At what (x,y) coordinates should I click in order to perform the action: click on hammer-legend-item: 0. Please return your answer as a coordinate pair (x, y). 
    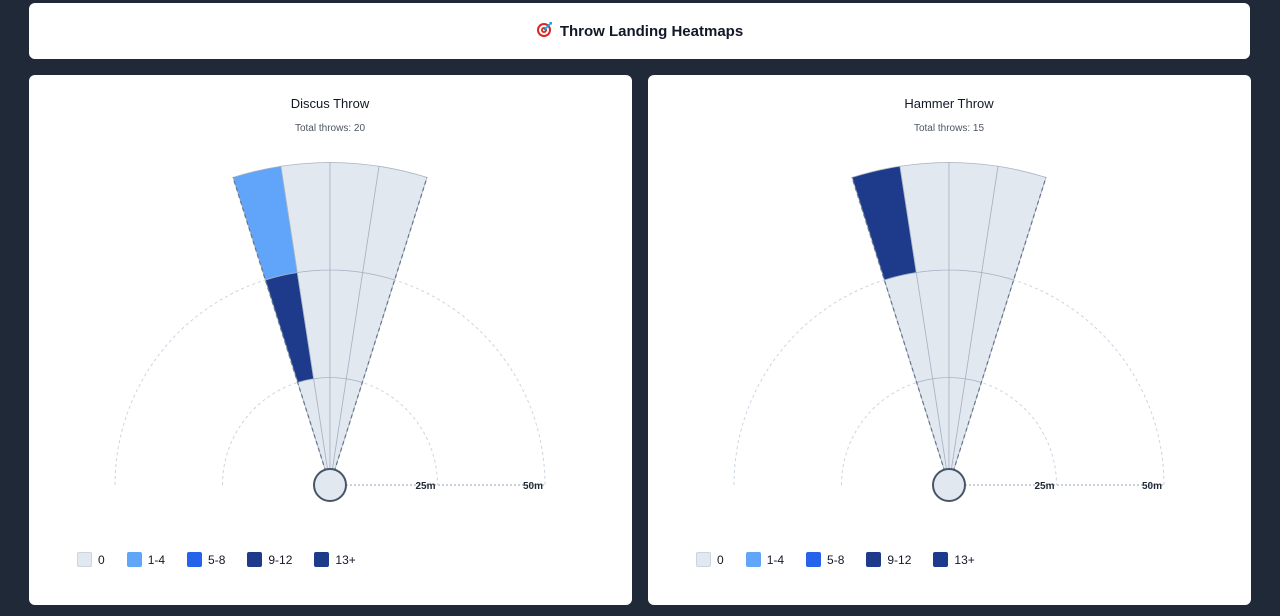
    Looking at the image, I should click on (710, 559).